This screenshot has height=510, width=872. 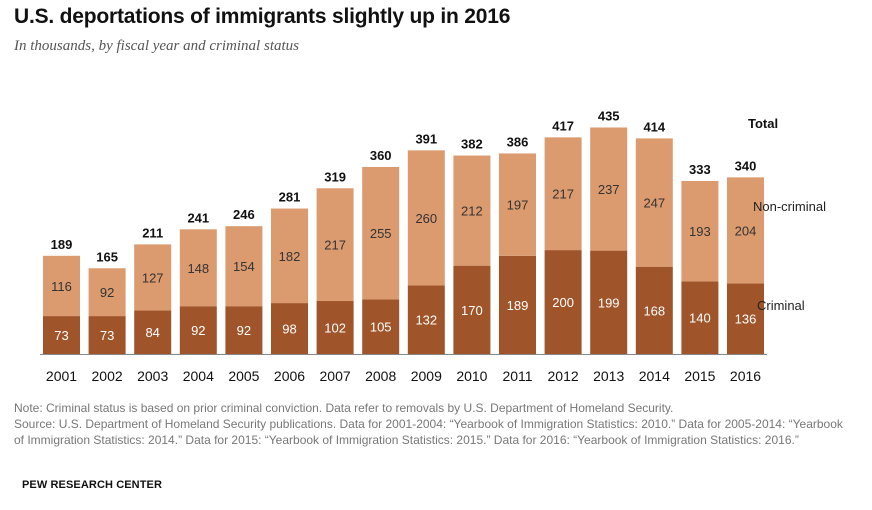 I want to click on data-label-criminal: 98, so click(x=289, y=329).